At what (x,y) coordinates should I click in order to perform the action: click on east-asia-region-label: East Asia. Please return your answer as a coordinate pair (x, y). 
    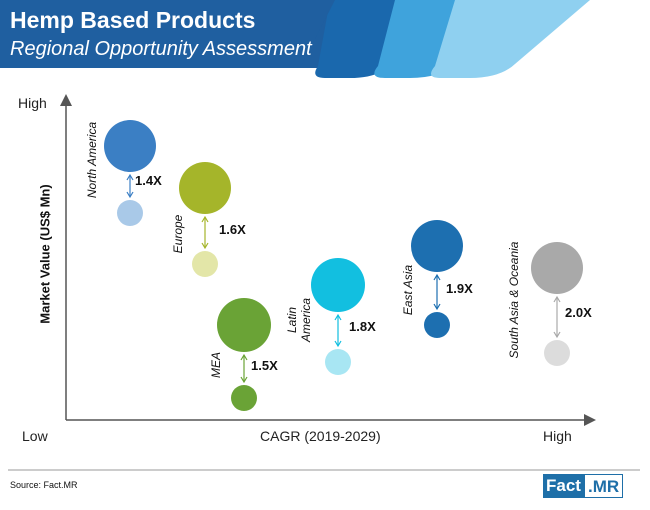
    Looking at the image, I should click on (408, 290).